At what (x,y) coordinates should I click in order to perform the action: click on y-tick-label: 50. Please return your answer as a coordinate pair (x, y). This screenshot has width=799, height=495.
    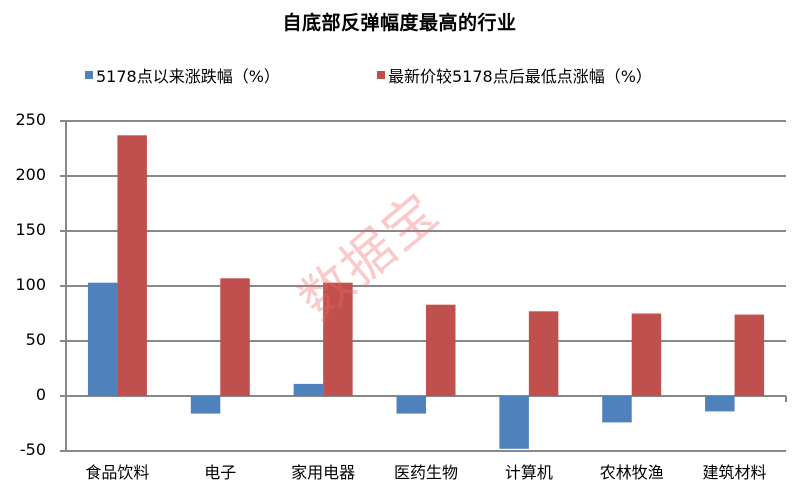
    Looking at the image, I should click on (35, 339).